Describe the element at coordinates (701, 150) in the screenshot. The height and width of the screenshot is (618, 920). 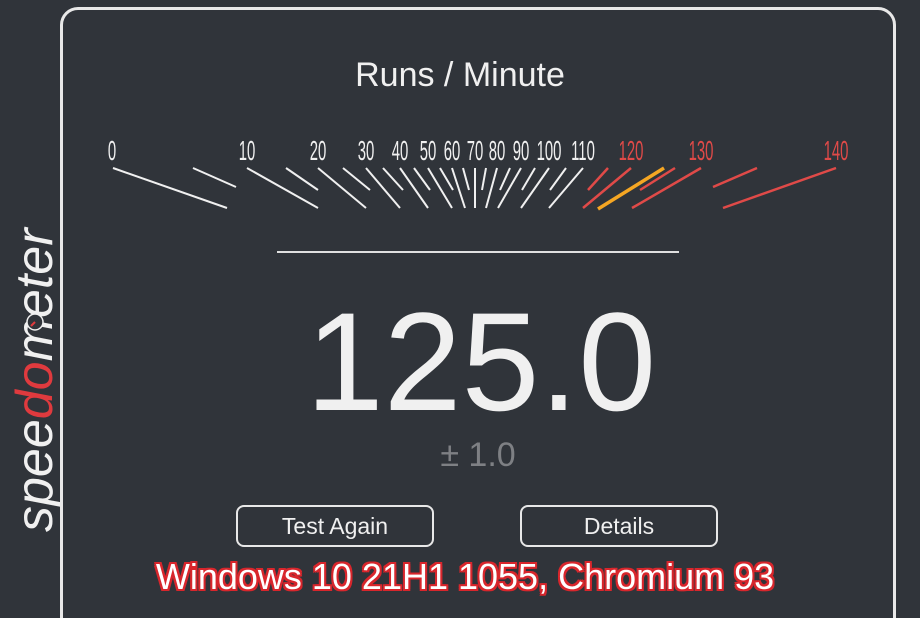
I see `gauge-tick-label: 130` at that location.